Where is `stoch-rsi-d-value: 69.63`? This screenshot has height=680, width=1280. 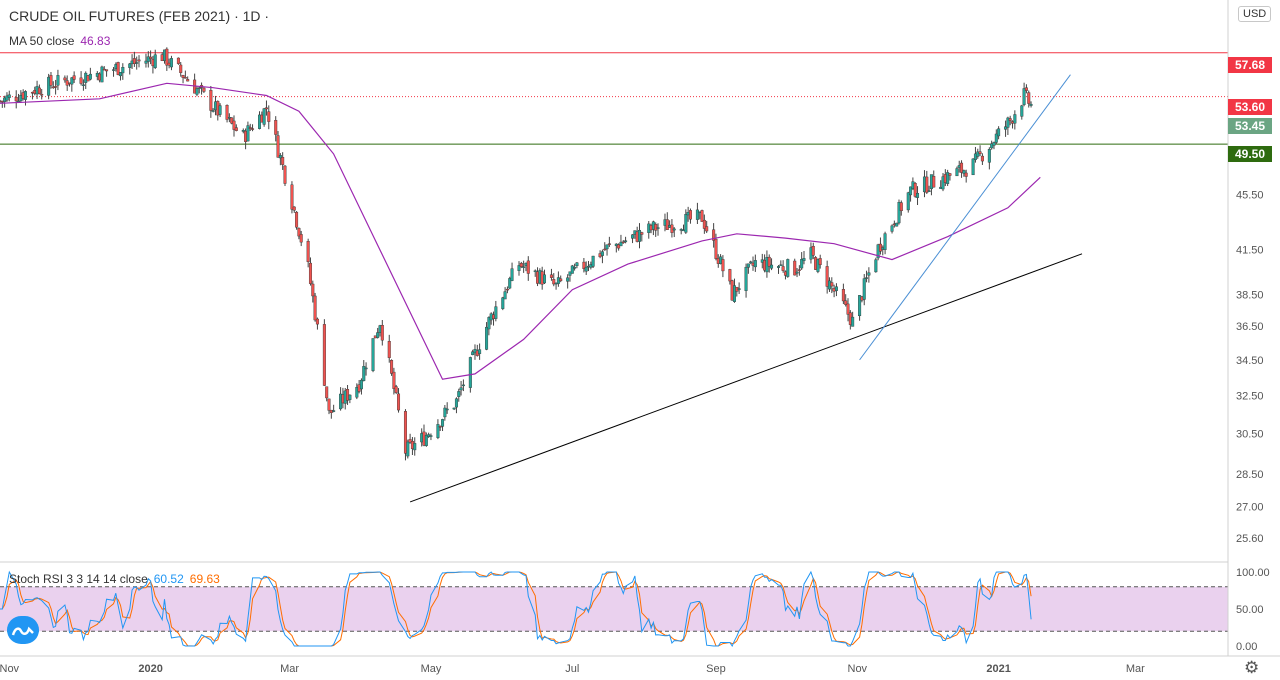
stoch-rsi-d-value: 69.63 is located at coordinates (204, 579).